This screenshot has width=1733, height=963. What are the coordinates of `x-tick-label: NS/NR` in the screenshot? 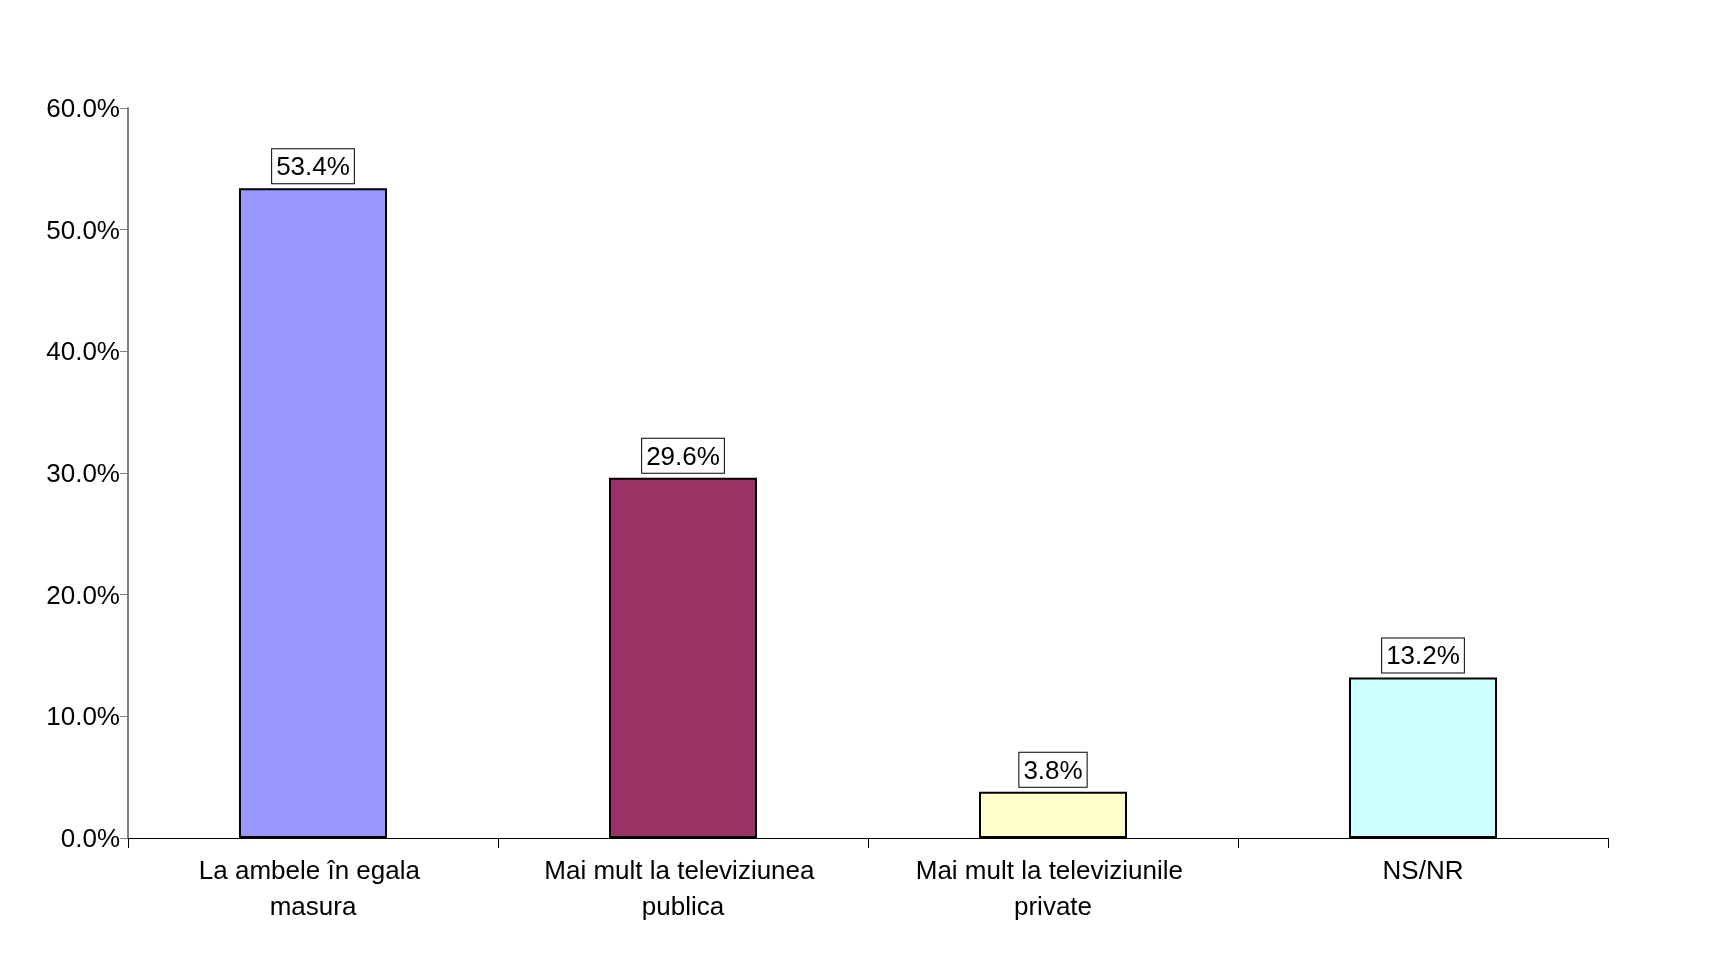 It's located at (1423, 870).